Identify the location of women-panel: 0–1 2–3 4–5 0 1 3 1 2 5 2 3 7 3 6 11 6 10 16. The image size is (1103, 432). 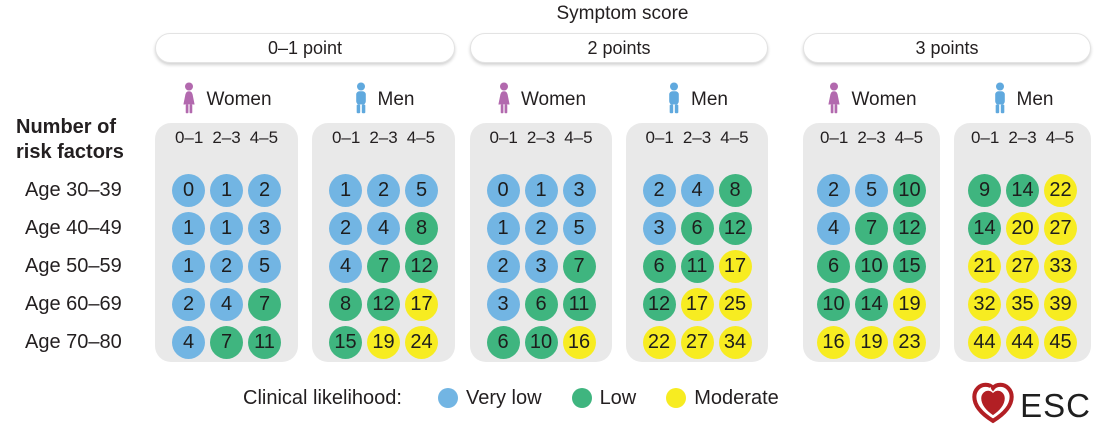
(541, 242).